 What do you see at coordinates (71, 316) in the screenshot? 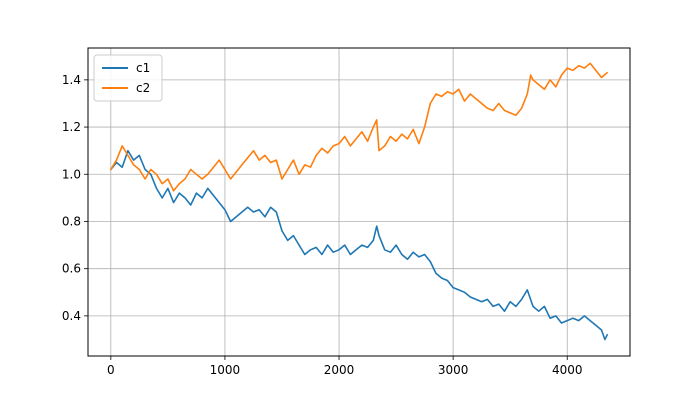
I see `y-tick-label: 0.4` at bounding box center [71, 316].